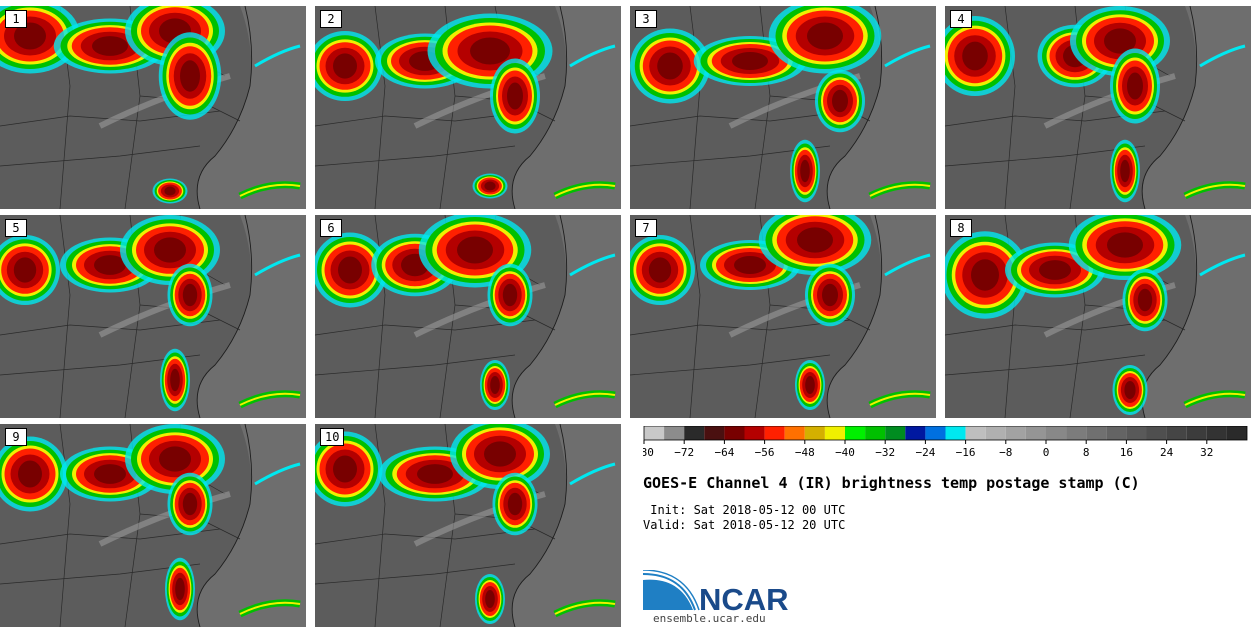 The width and height of the screenshot is (1260, 627). Describe the element at coordinates (1005, 452) in the screenshot. I see `colorbar-tick-label: −8` at that location.